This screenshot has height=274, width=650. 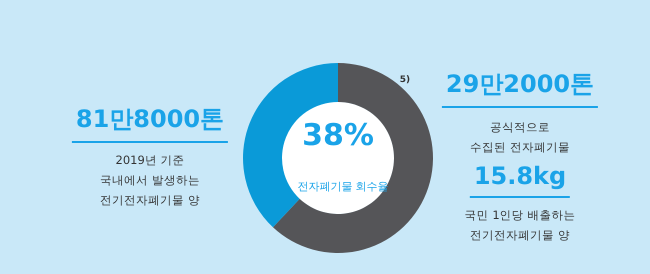 I want to click on text: 15.8kg, so click(x=520, y=180).